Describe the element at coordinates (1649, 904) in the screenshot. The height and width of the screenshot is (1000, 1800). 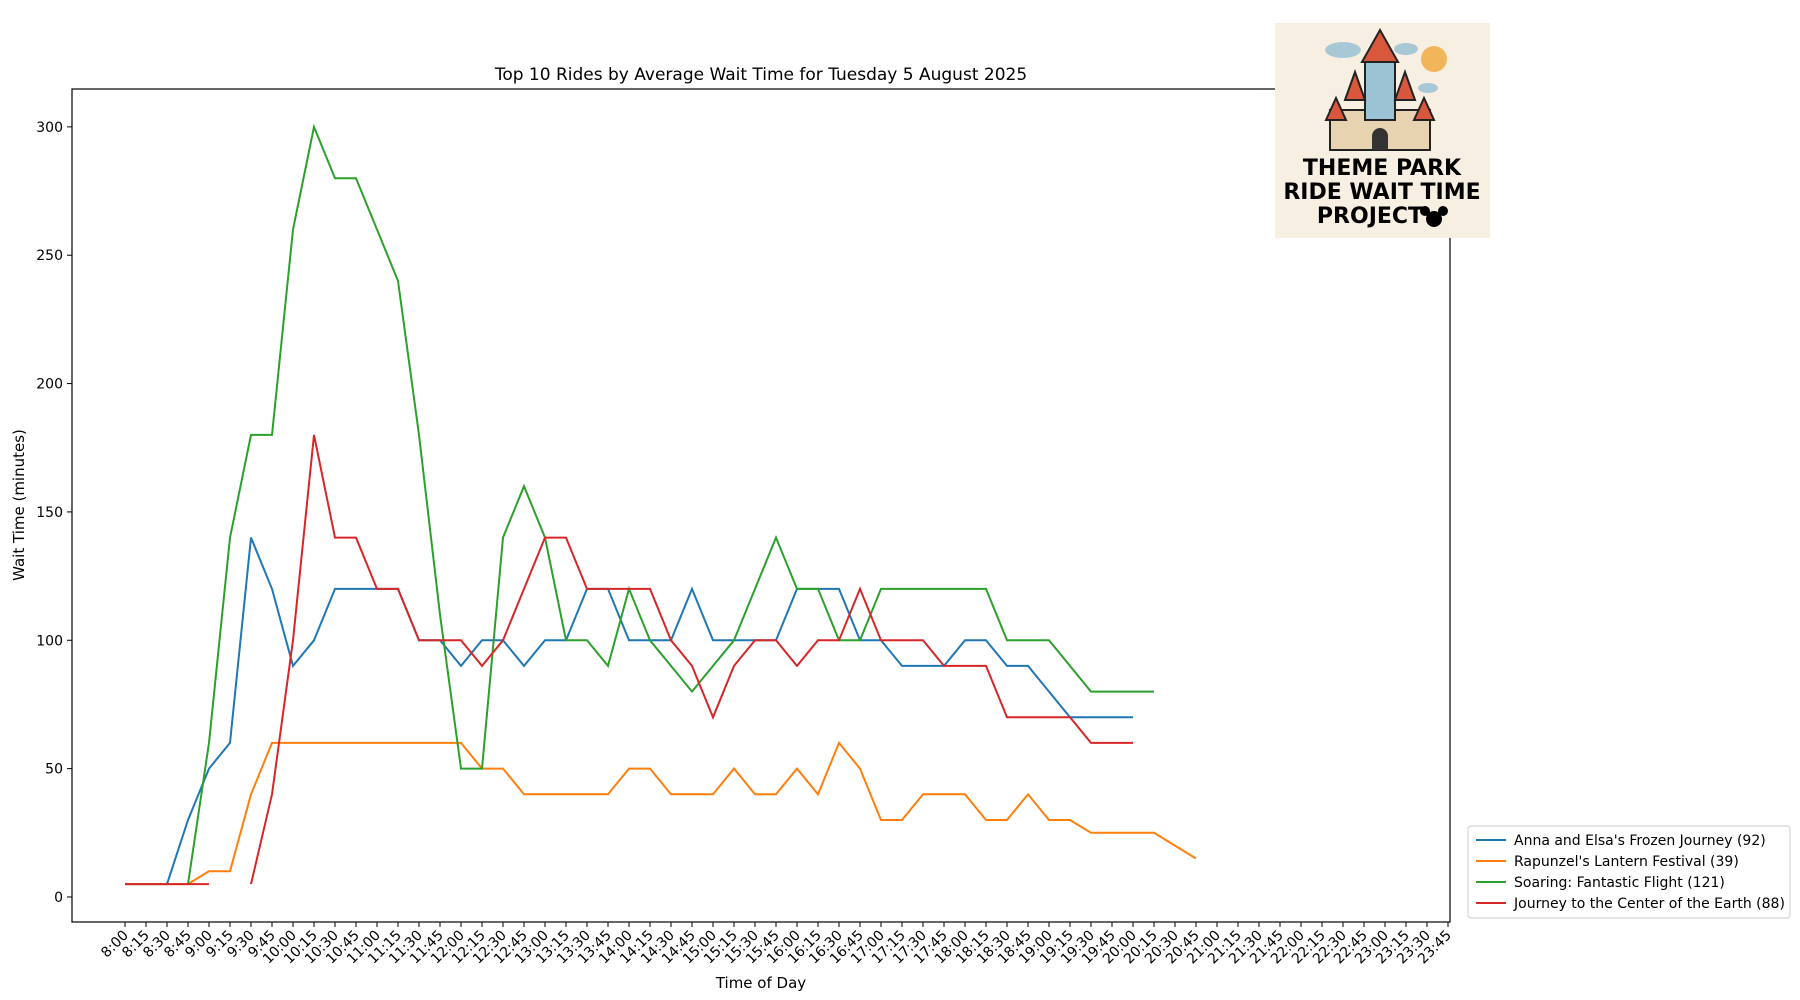
I see `legend-label: Journey to the Center of the Earth (88)` at that location.